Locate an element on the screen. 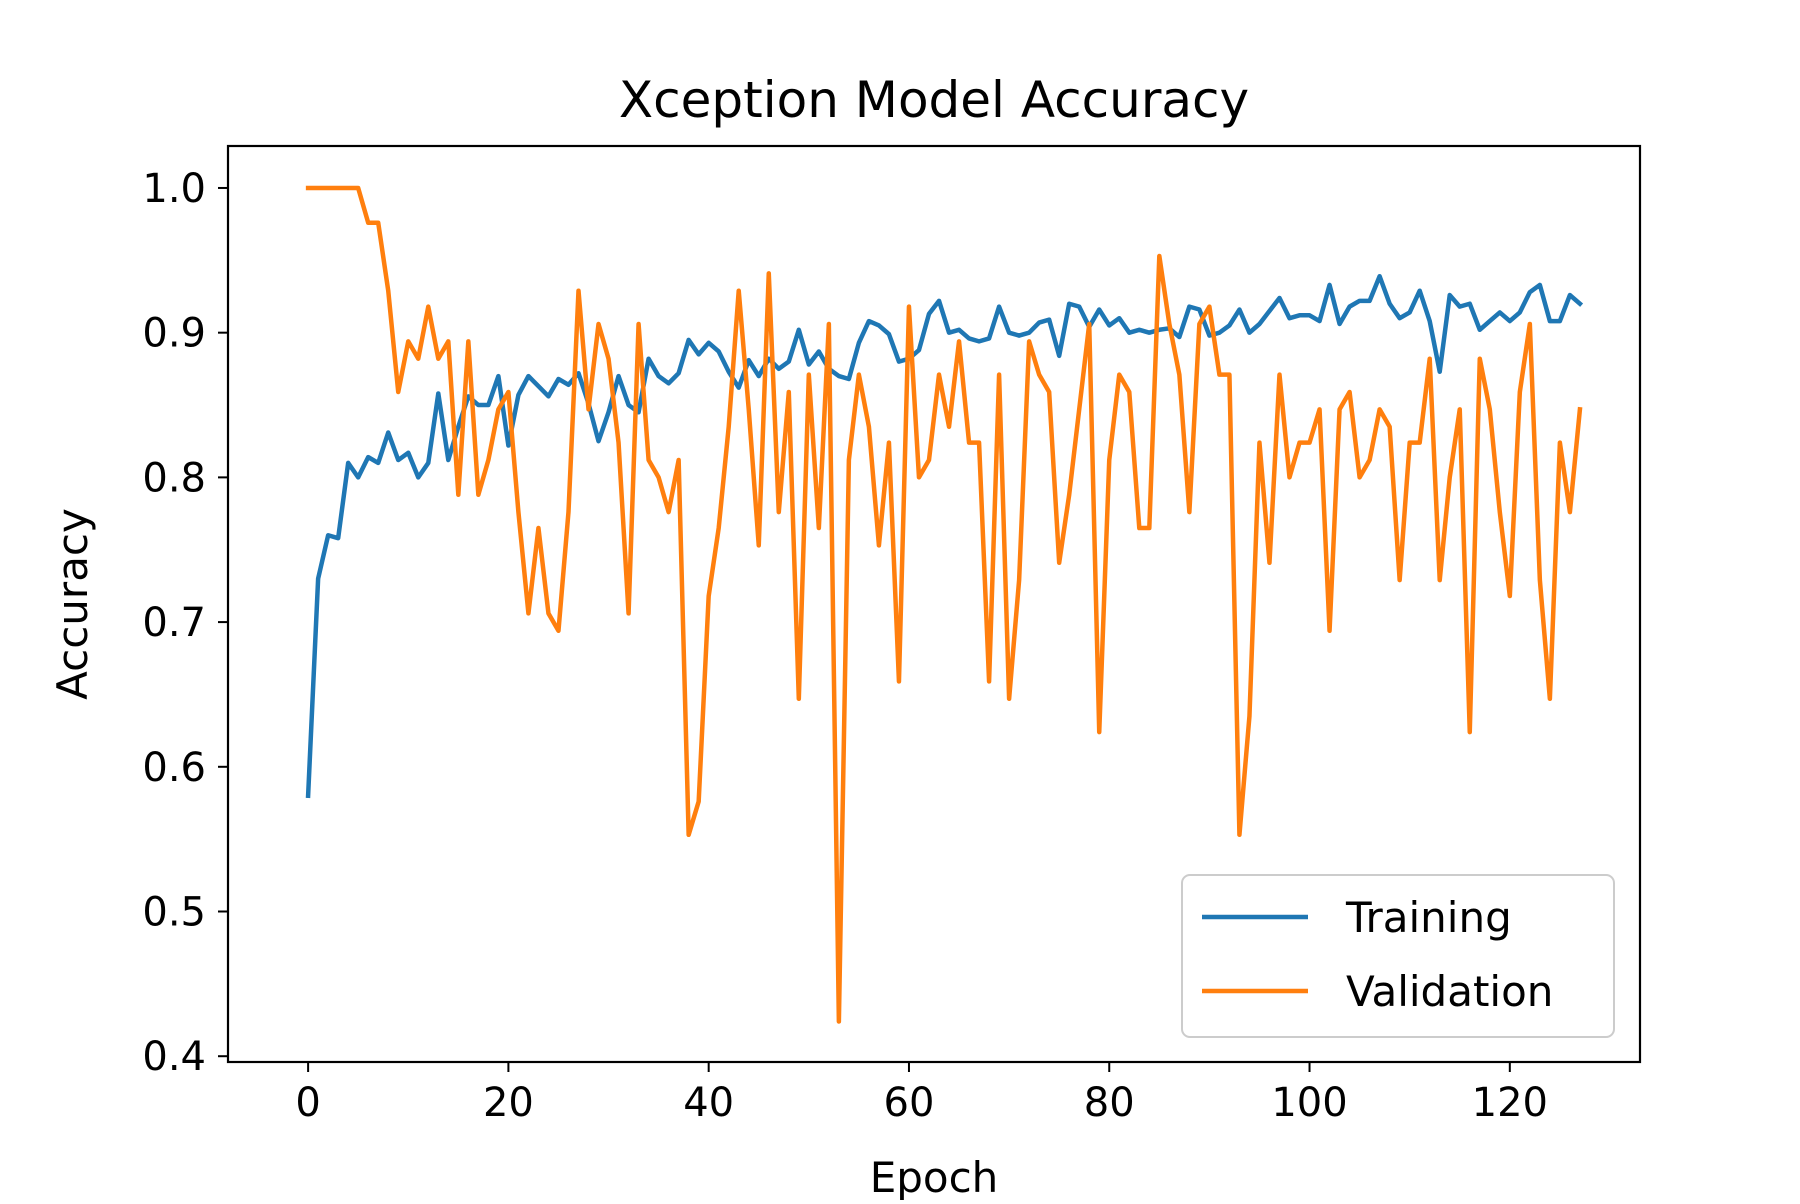  y-tick-label: 0.7 is located at coordinates (174, 623).